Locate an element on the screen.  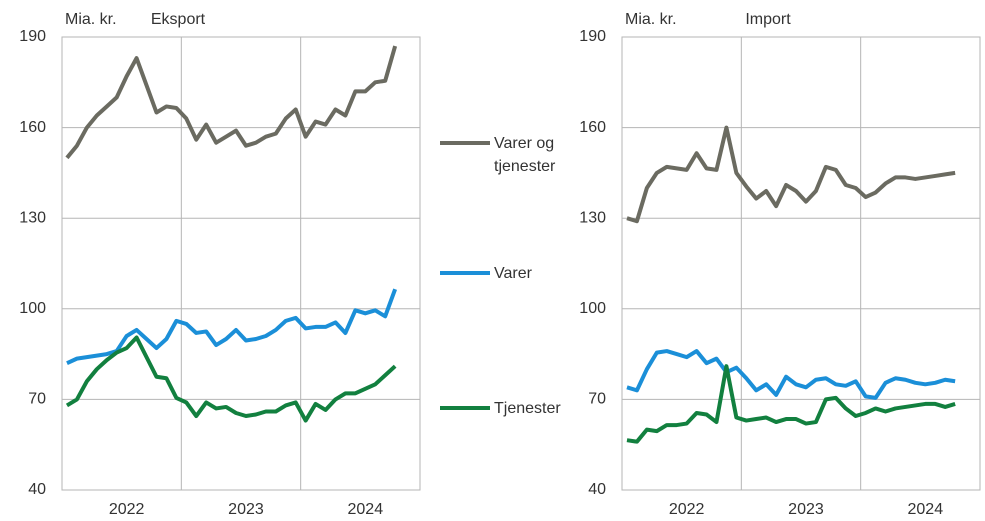
legend-label: Tjenester is located at coordinates (527, 408).